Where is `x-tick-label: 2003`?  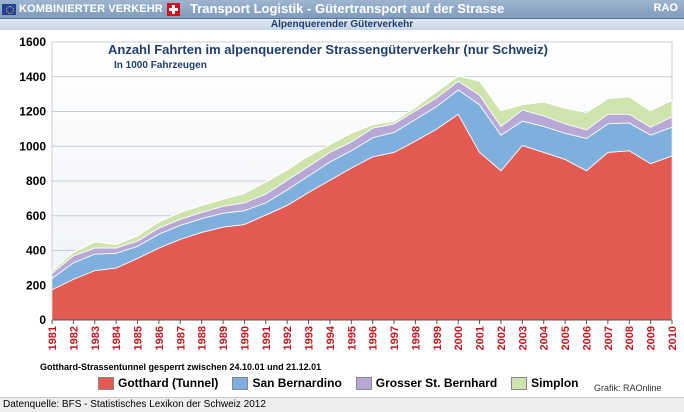
x-tick-label: 2003 is located at coordinates (523, 338).